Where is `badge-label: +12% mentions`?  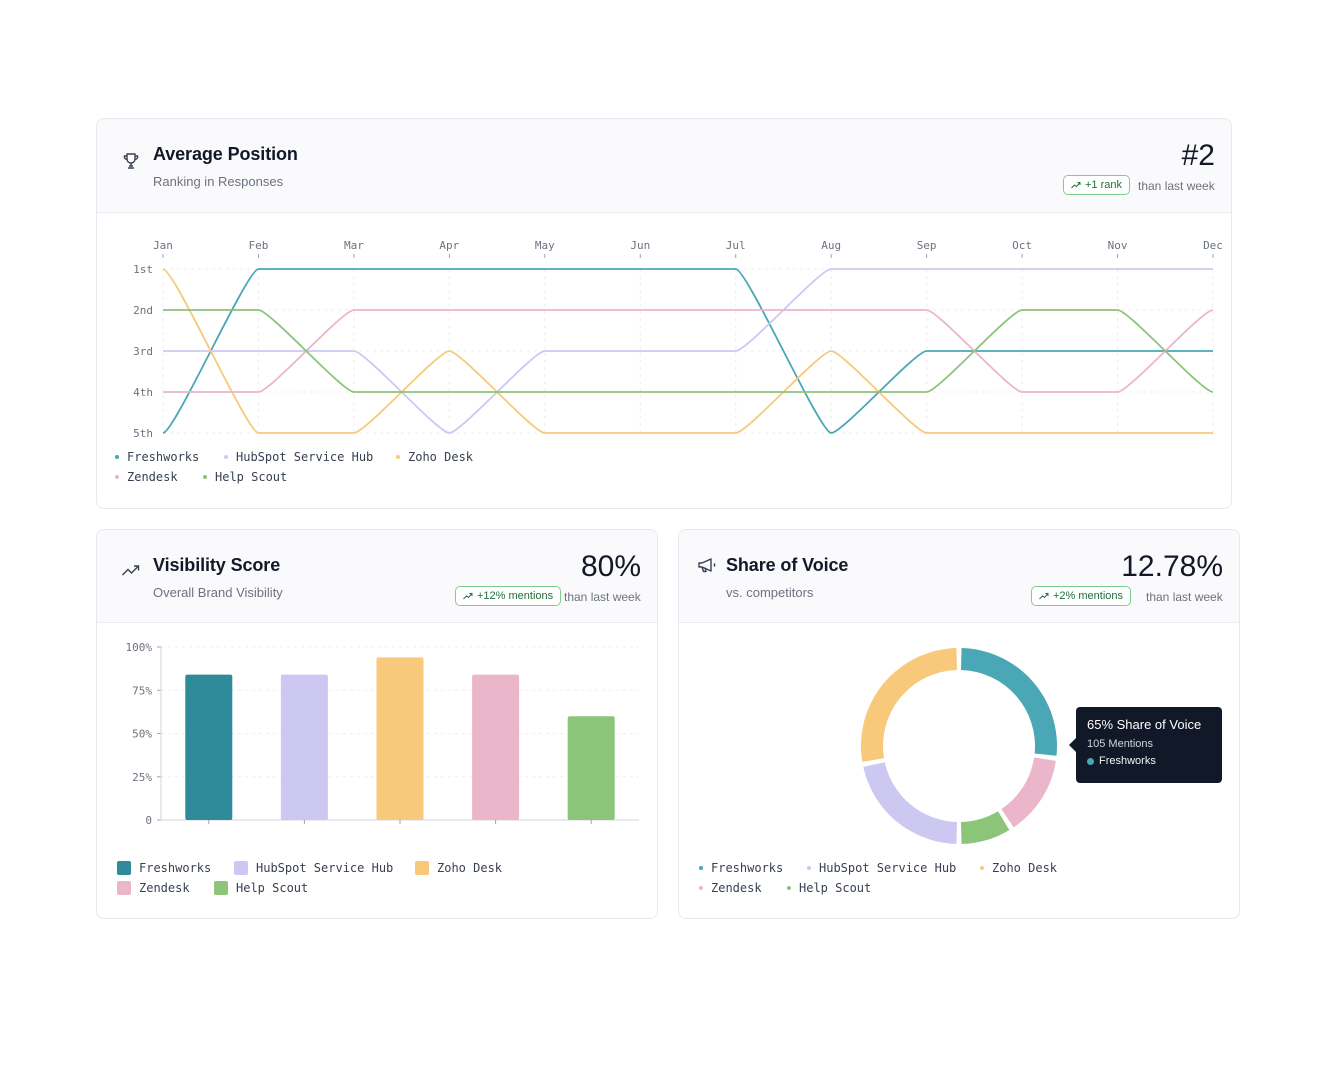
badge-label: +12% mentions is located at coordinates (515, 596).